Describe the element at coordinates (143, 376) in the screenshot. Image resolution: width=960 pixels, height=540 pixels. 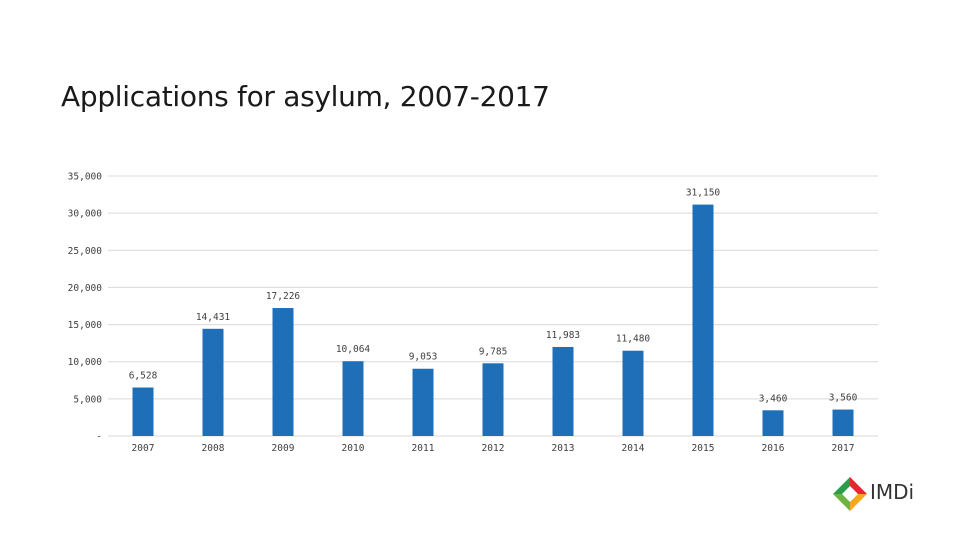
I see `data-label: 6,528` at that location.